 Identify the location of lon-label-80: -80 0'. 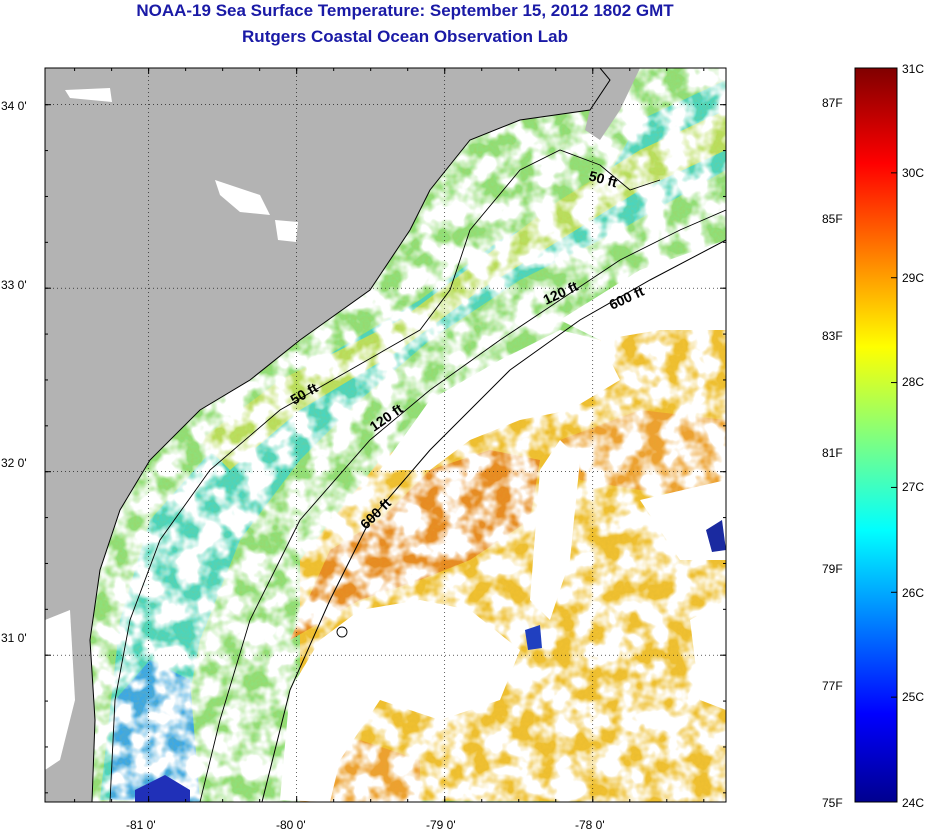
(291, 825).